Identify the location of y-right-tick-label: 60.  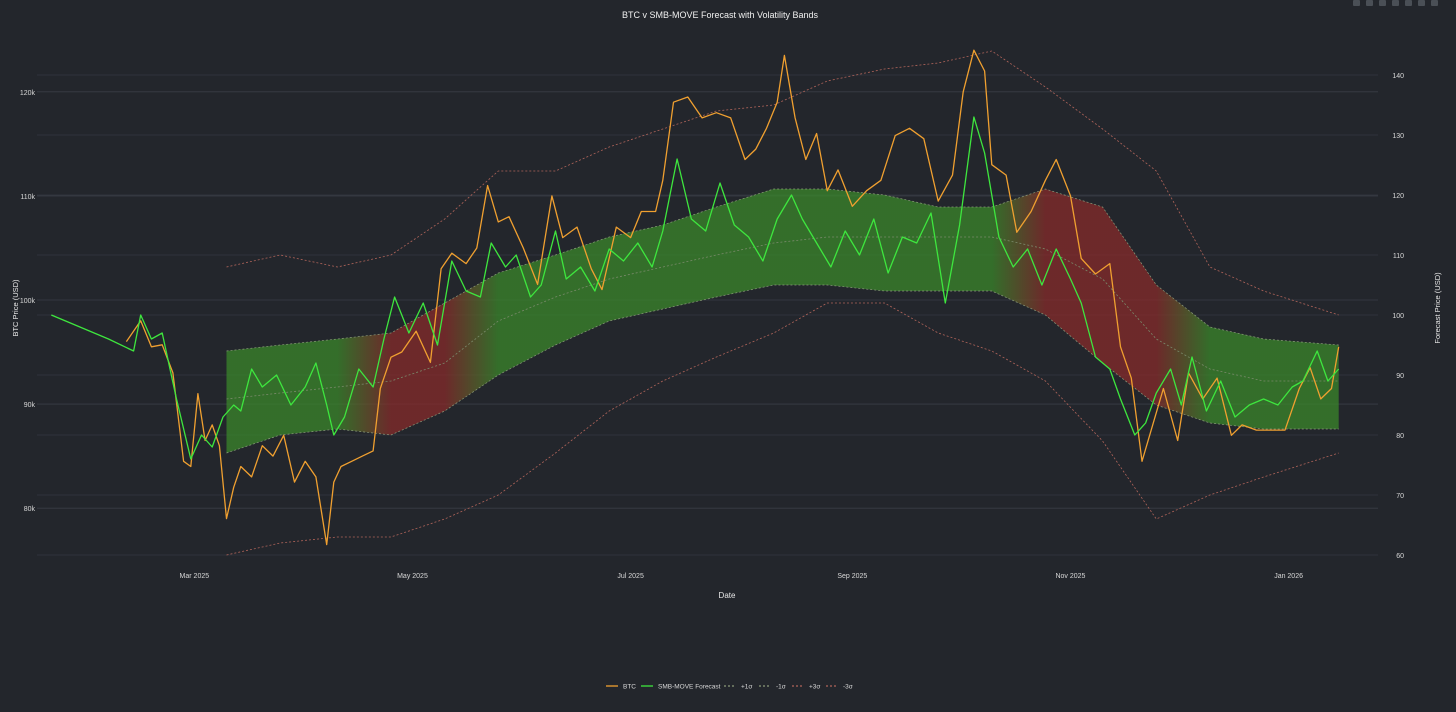
(1400, 556).